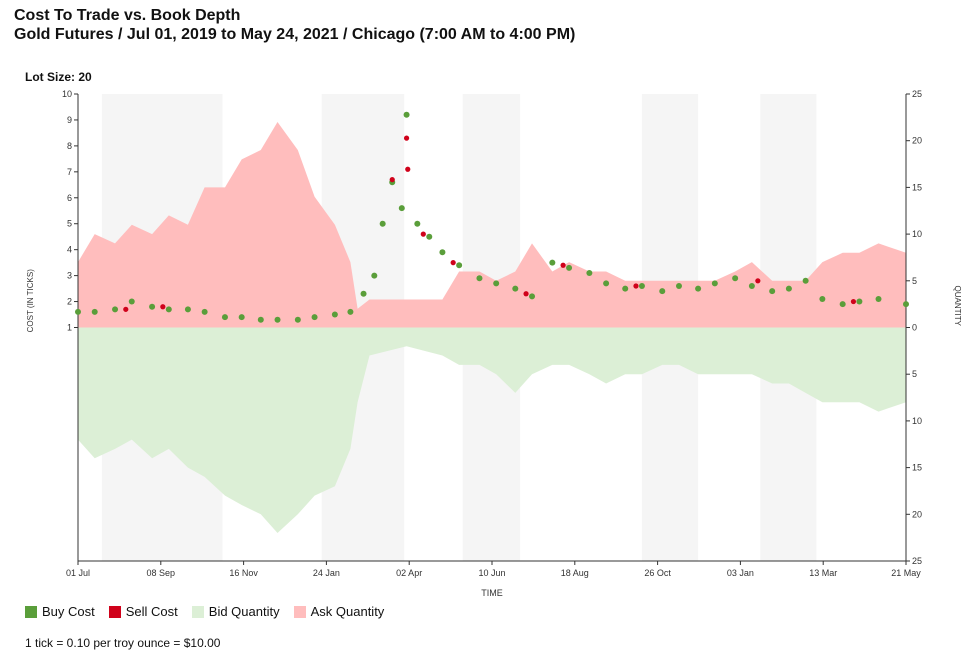  What do you see at coordinates (491, 573) in the screenshot?
I see `x-tick-label: 10 Jun` at bounding box center [491, 573].